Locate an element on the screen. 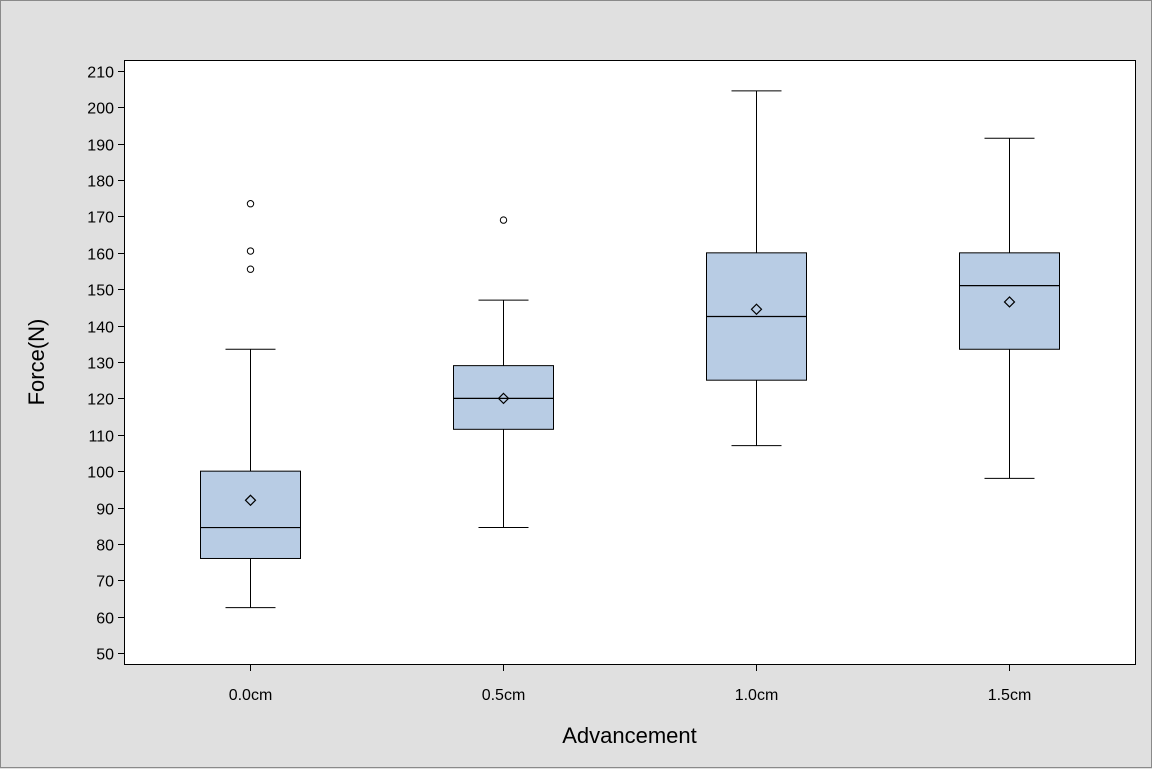  x-tick-label: 0.5cm is located at coordinates (504, 695).